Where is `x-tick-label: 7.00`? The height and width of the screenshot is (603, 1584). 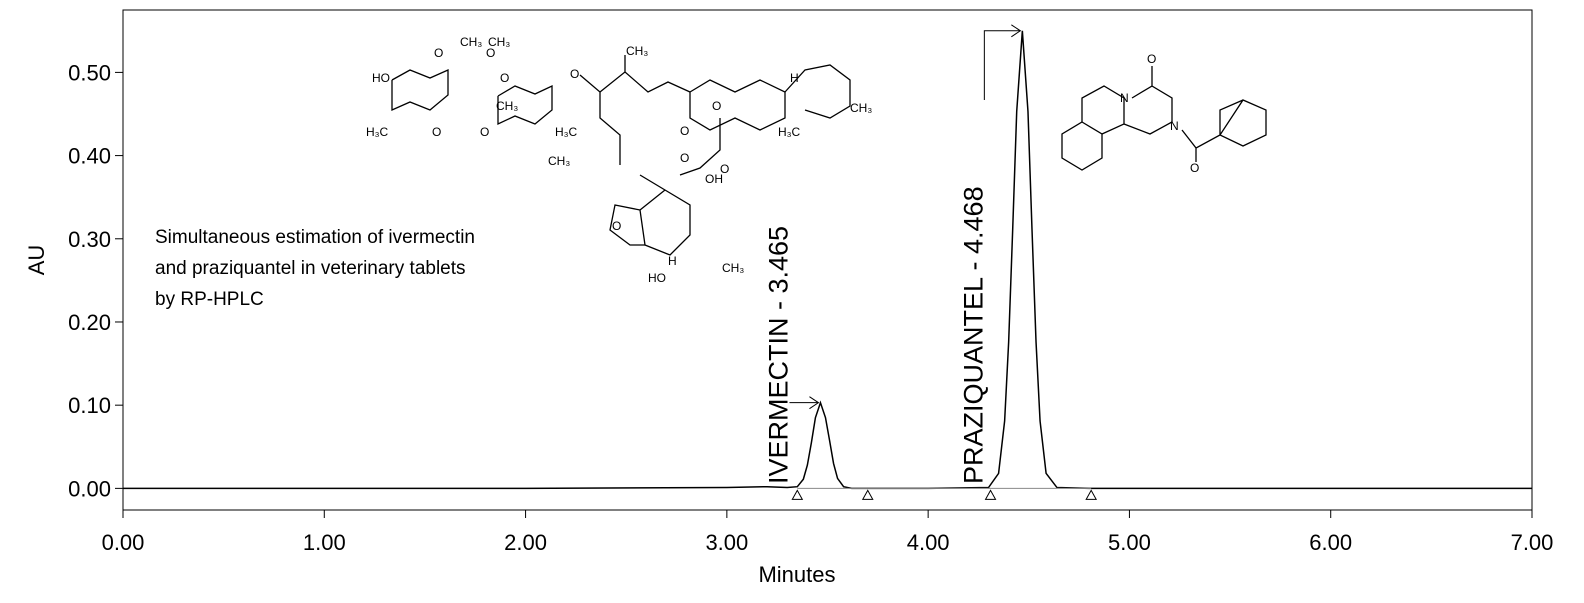 x-tick-label: 7.00 is located at coordinates (1532, 542).